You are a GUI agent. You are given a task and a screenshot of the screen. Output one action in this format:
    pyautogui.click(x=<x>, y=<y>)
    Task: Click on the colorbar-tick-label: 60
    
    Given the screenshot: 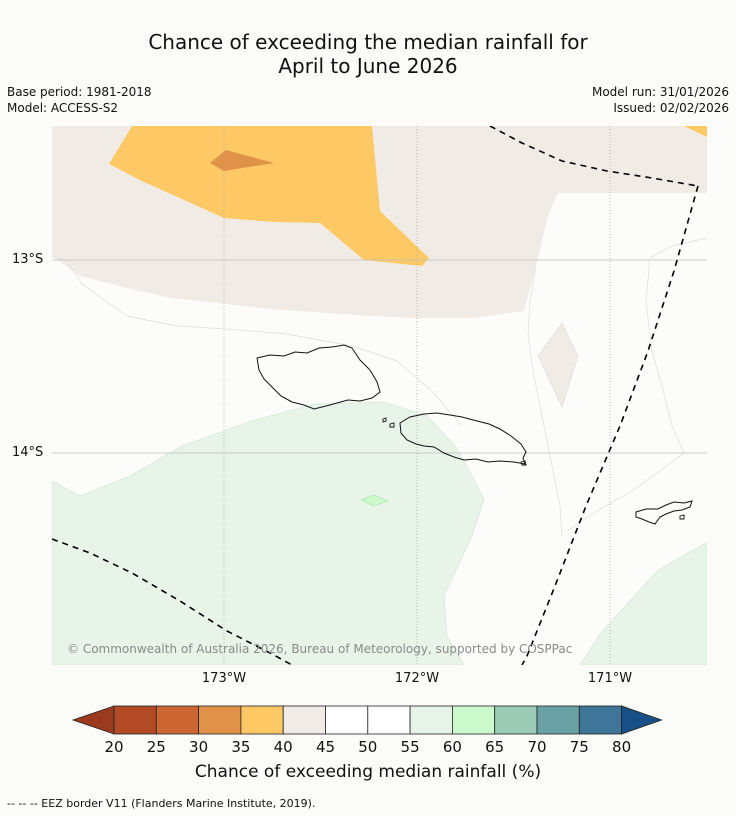 What is the action you would take?
    pyautogui.click(x=452, y=747)
    